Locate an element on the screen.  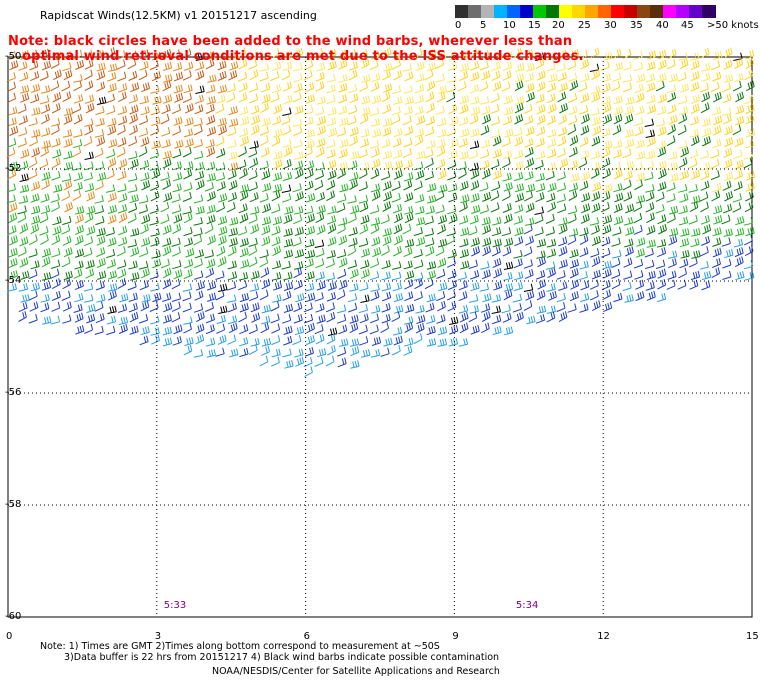
longitude-tick-label: 9 is located at coordinates (455, 636).